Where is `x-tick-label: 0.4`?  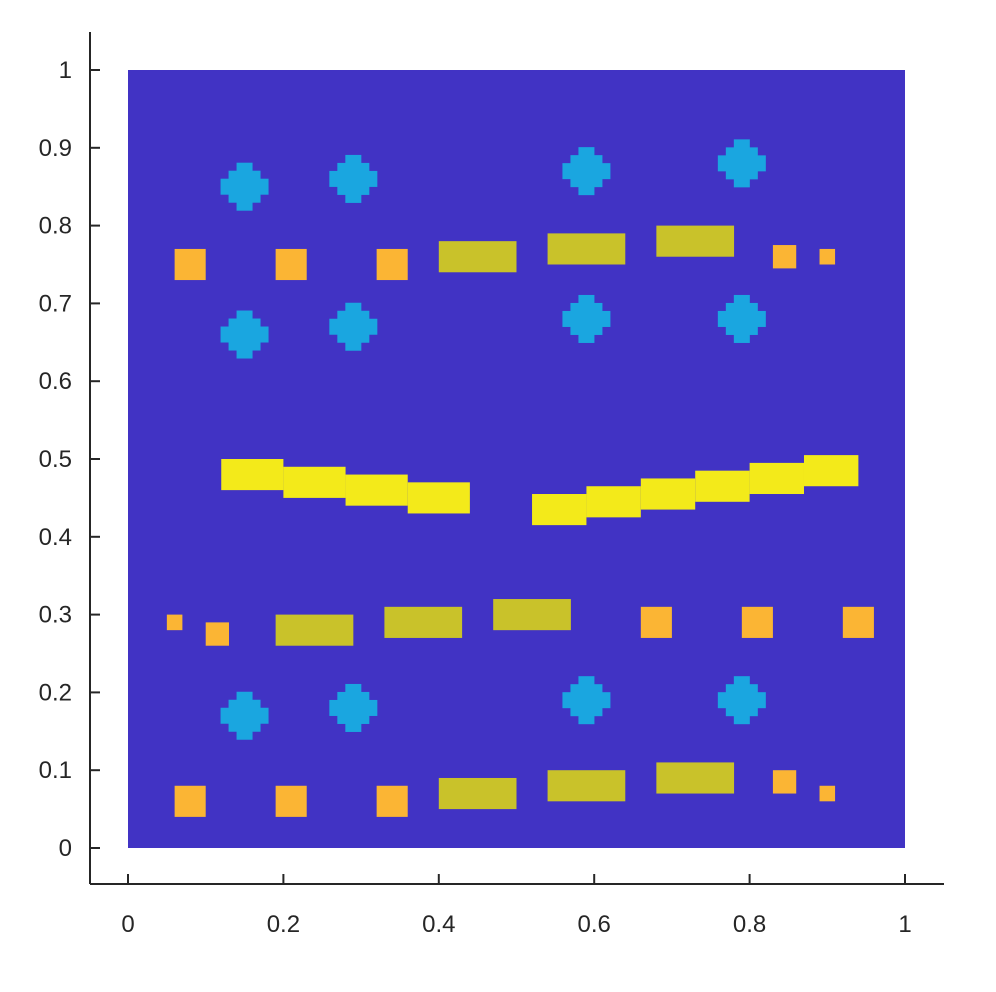
x-tick-label: 0.4 is located at coordinates (438, 924).